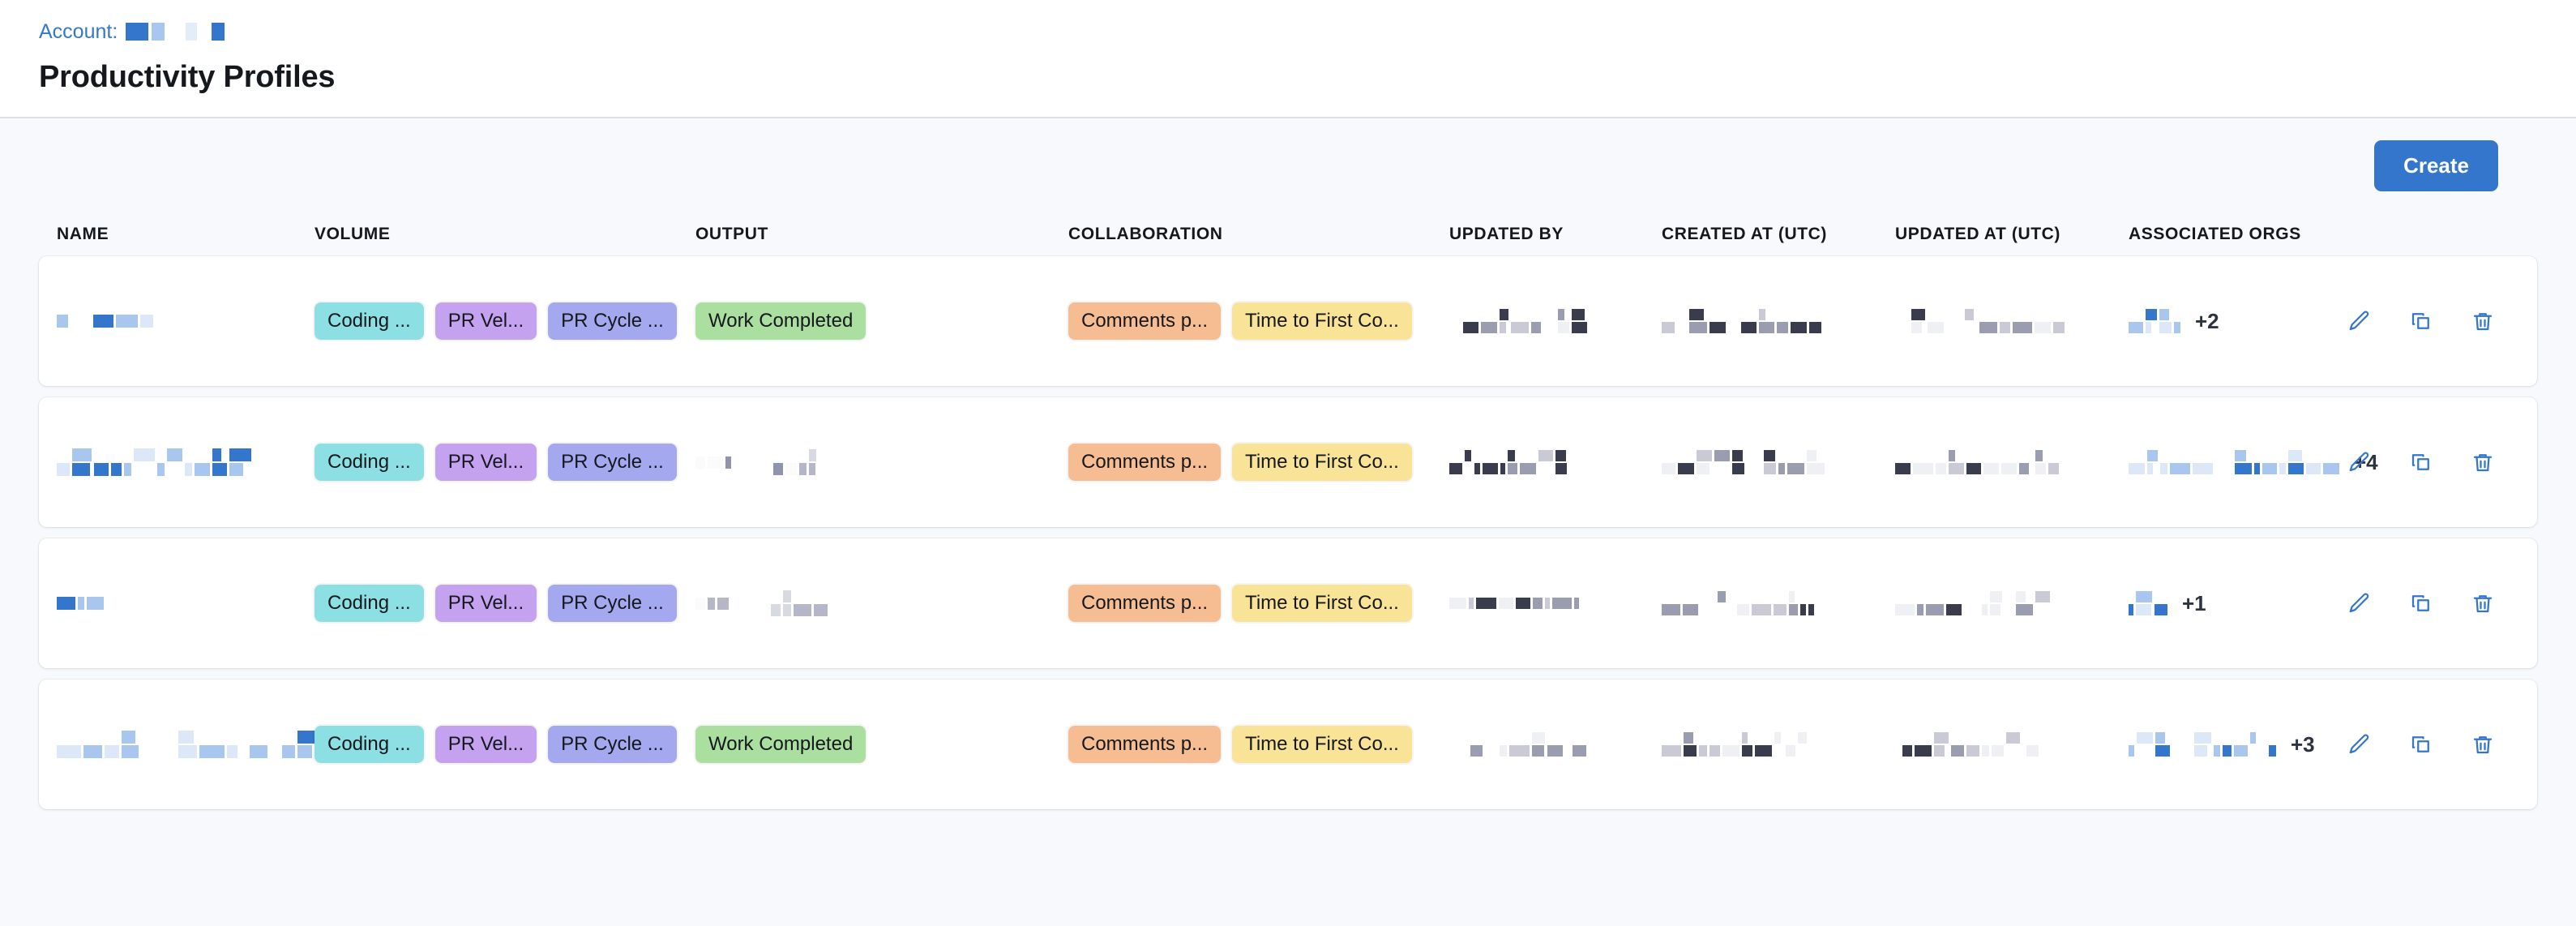 This screenshot has height=926, width=2576. I want to click on column-header-collaboration: COLLABORATION, so click(1145, 234).